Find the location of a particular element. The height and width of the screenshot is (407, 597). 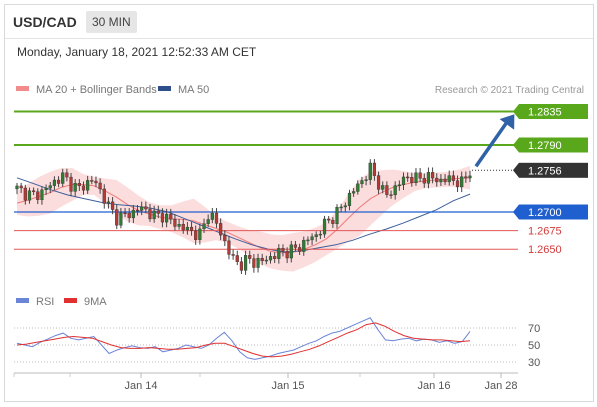

chart-header: USD/CAD 30 MIN is located at coordinates (299, 22).